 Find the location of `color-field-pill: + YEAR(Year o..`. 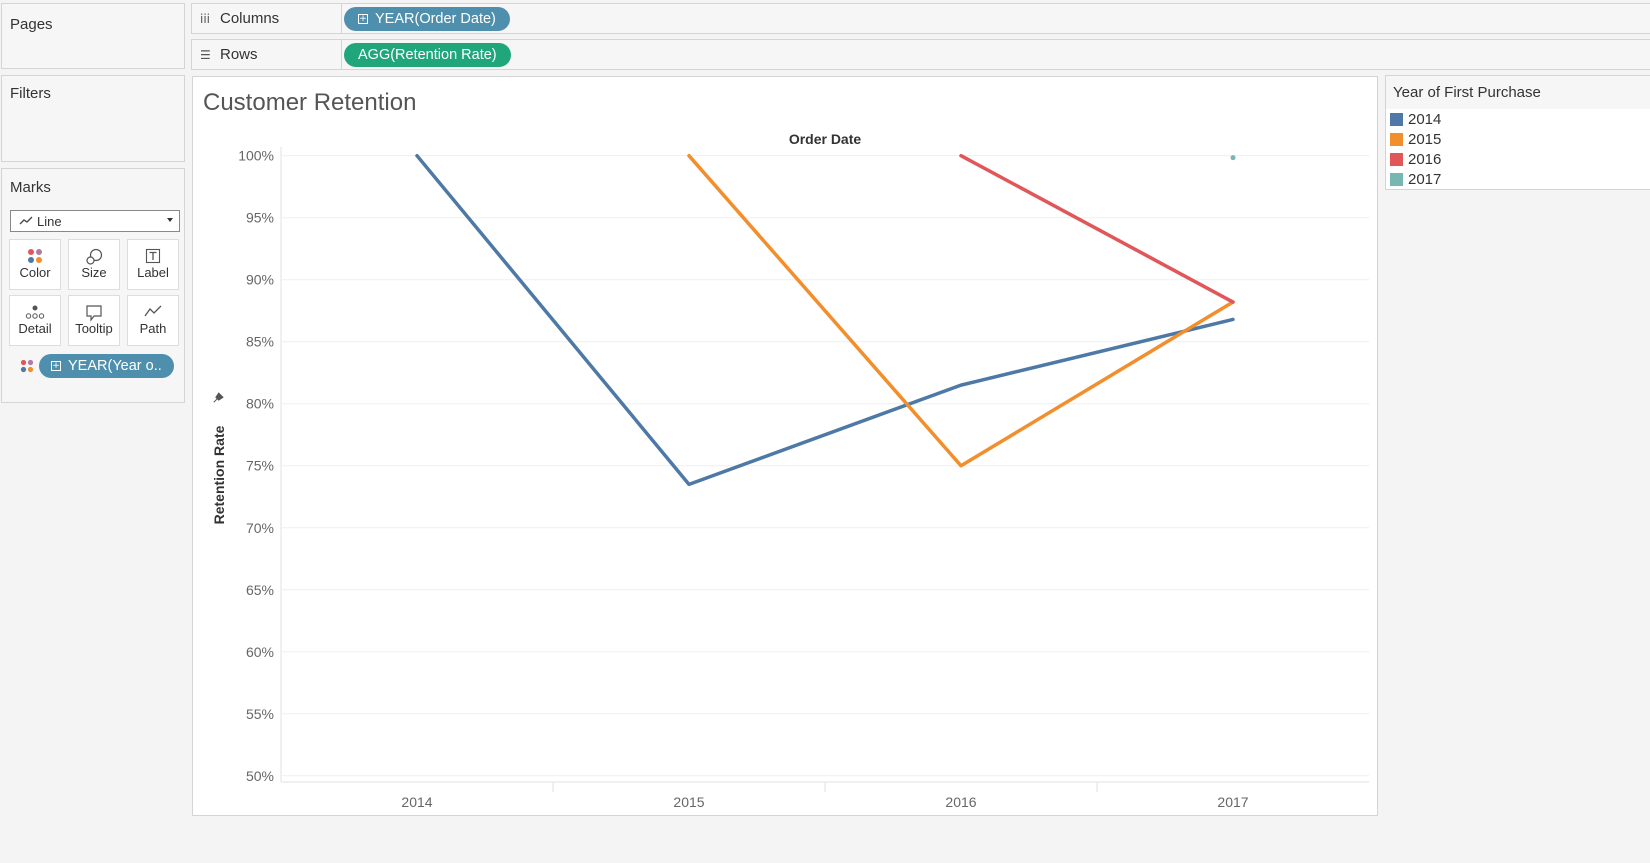

color-field-pill: + YEAR(Year o.. is located at coordinates (106, 366).